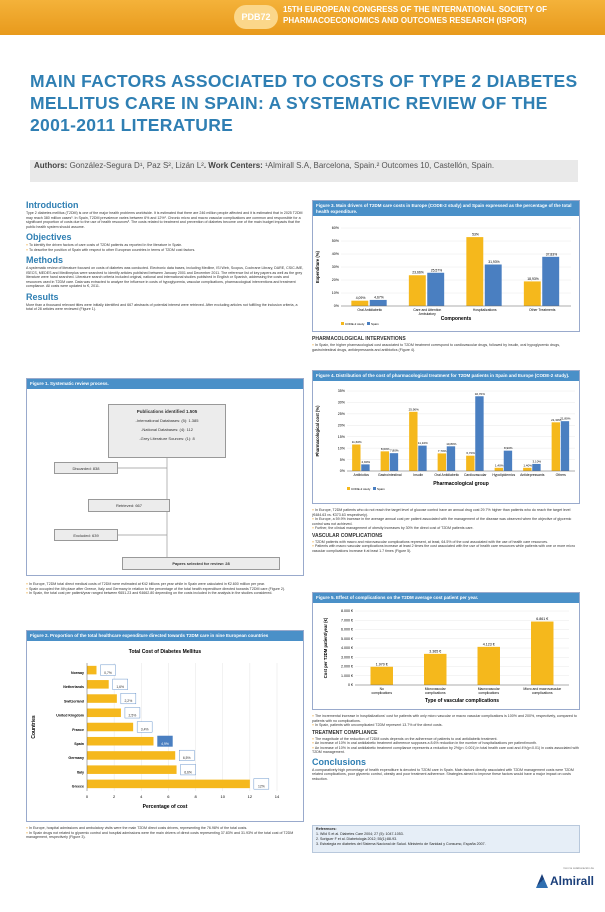 The height and width of the screenshot is (912, 605). What do you see at coordinates (541, 881) in the screenshot?
I see `almirall-mark-icon` at bounding box center [541, 881].